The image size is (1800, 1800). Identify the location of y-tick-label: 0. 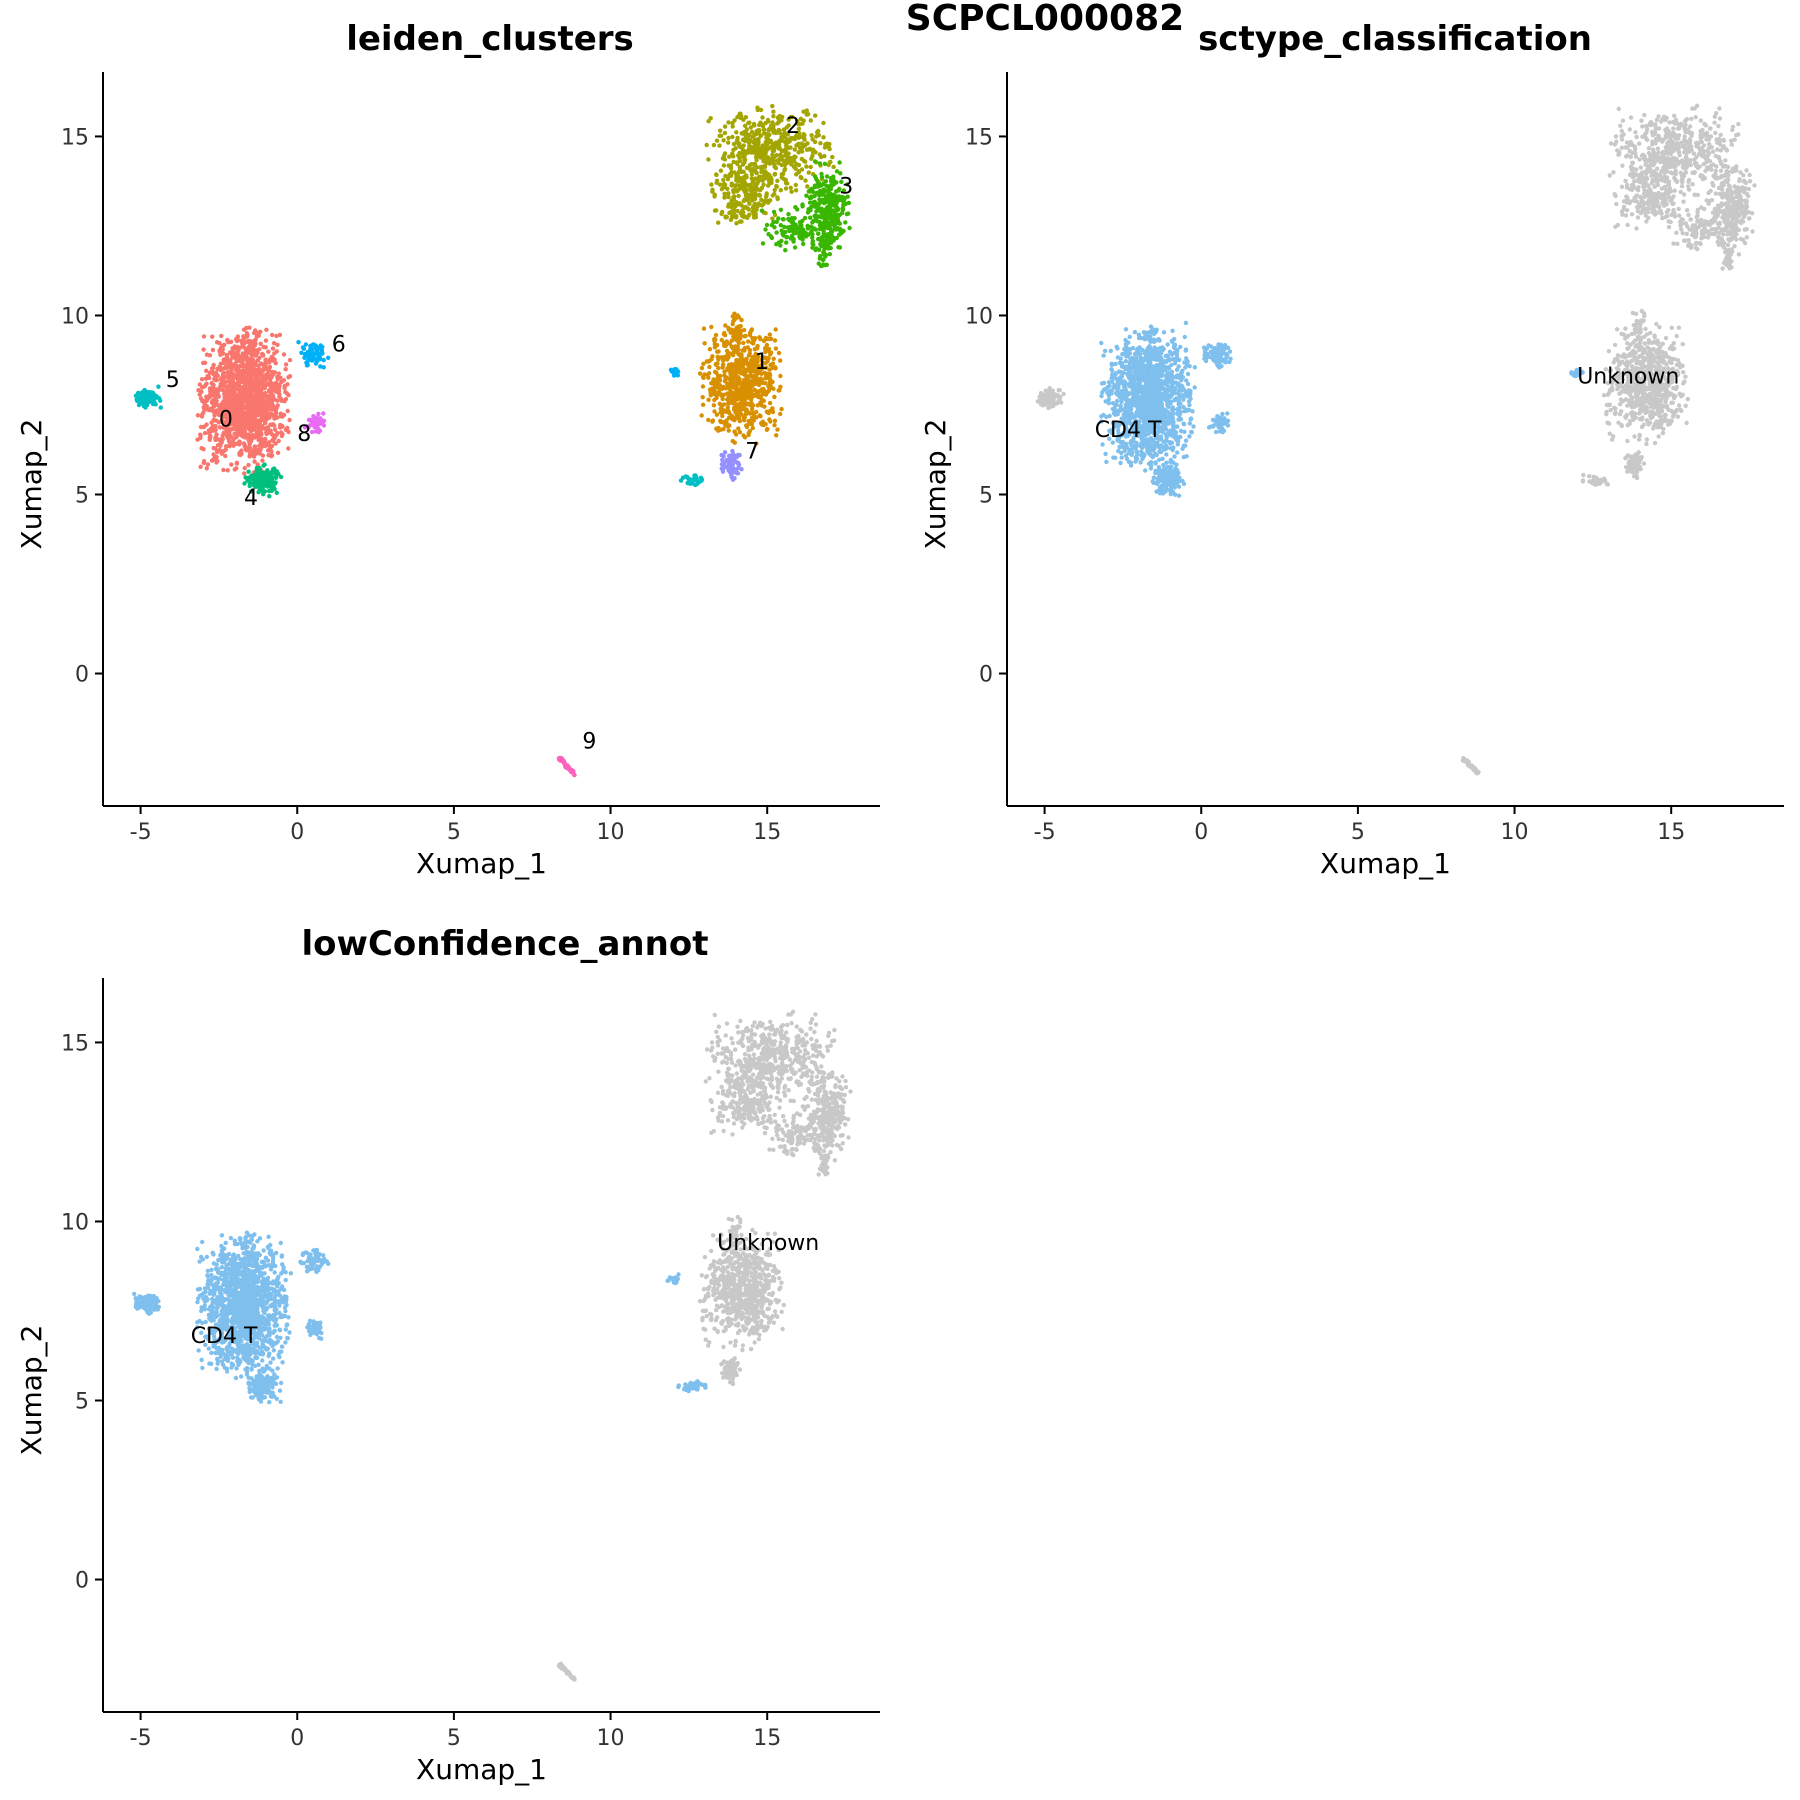
(82, 675).